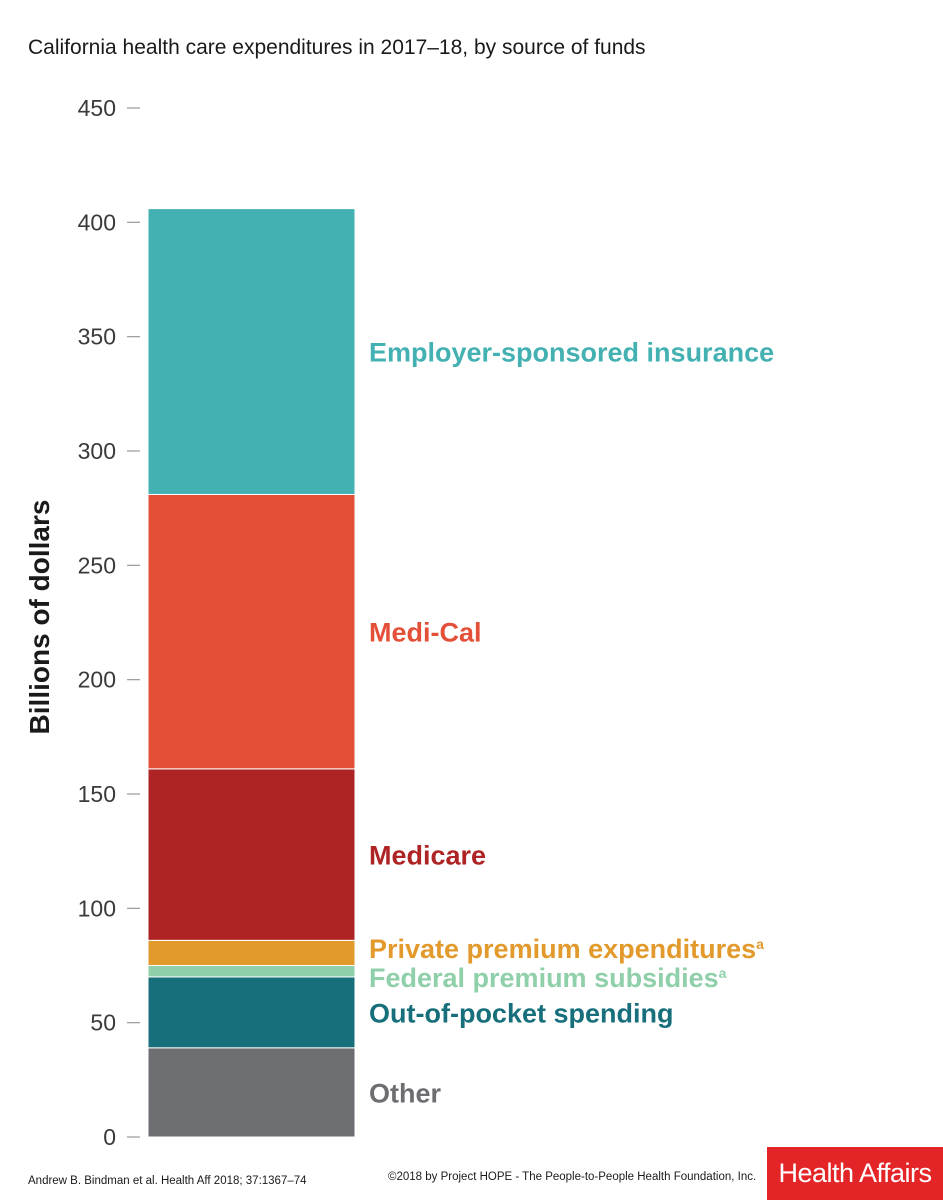  I want to click on bar-segment-medicare, so click(251, 854).